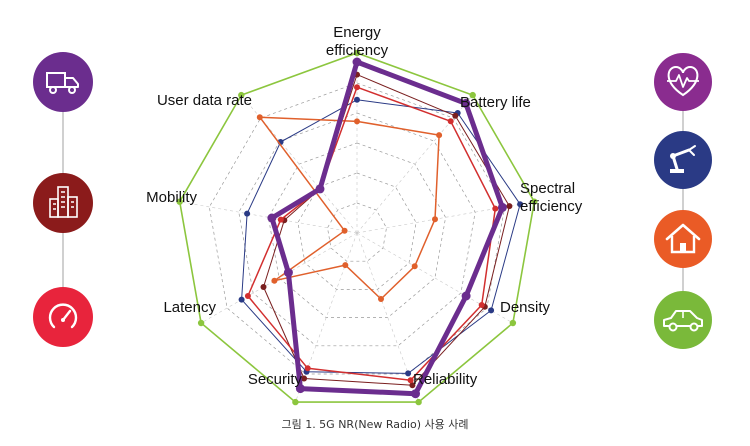 Image resolution: width=750 pixels, height=446 pixels. What do you see at coordinates (171, 197) in the screenshot?
I see `axis-label: Mobility` at bounding box center [171, 197].